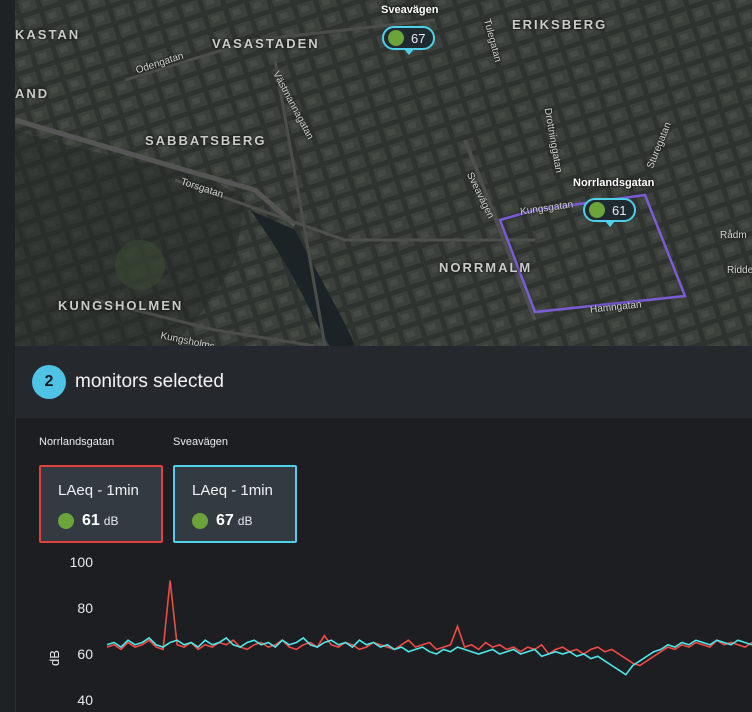  Describe the element at coordinates (201, 442) in the screenshot. I see `monitor-name-sveavagen: Sveavägen` at that location.